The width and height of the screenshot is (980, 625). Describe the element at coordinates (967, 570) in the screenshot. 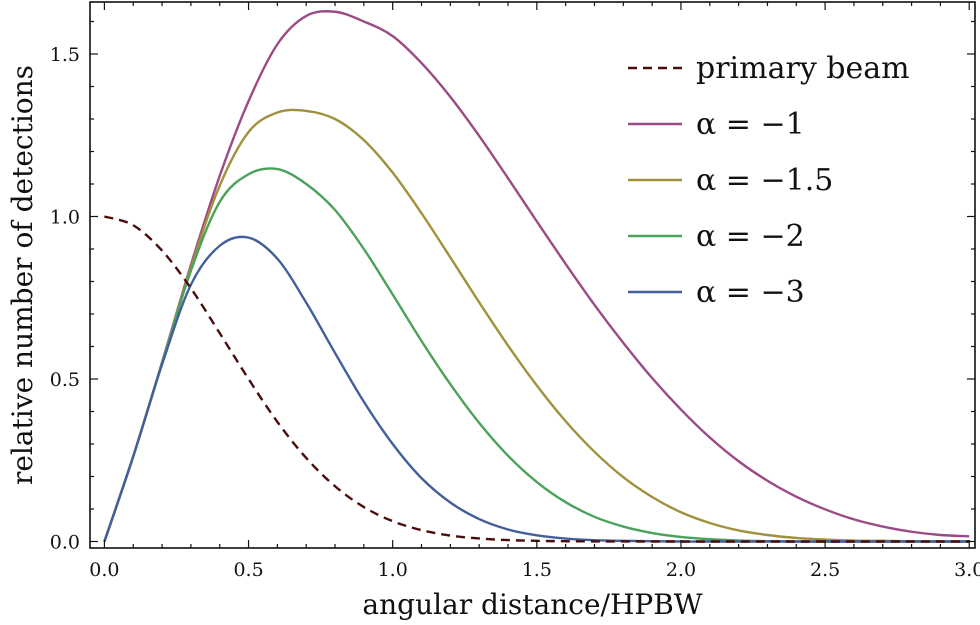

I see `x-tick-label: 3.0` at that location.